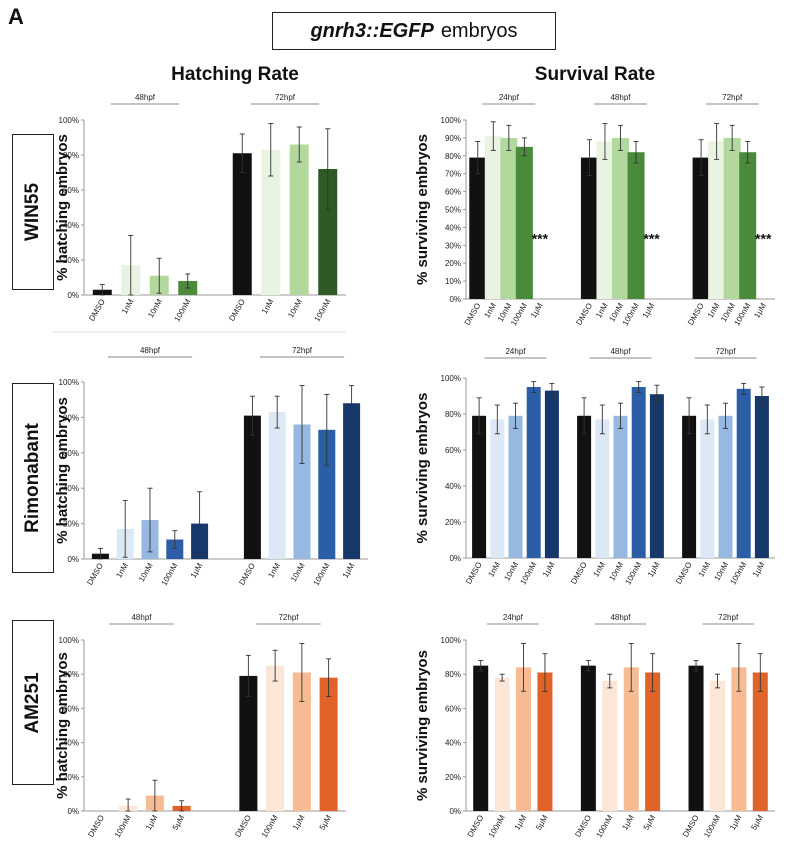 This screenshot has width=787, height=851. Describe the element at coordinates (71, 743) in the screenshot. I see `am251-hatching-y-tick-label: 40%` at that location.